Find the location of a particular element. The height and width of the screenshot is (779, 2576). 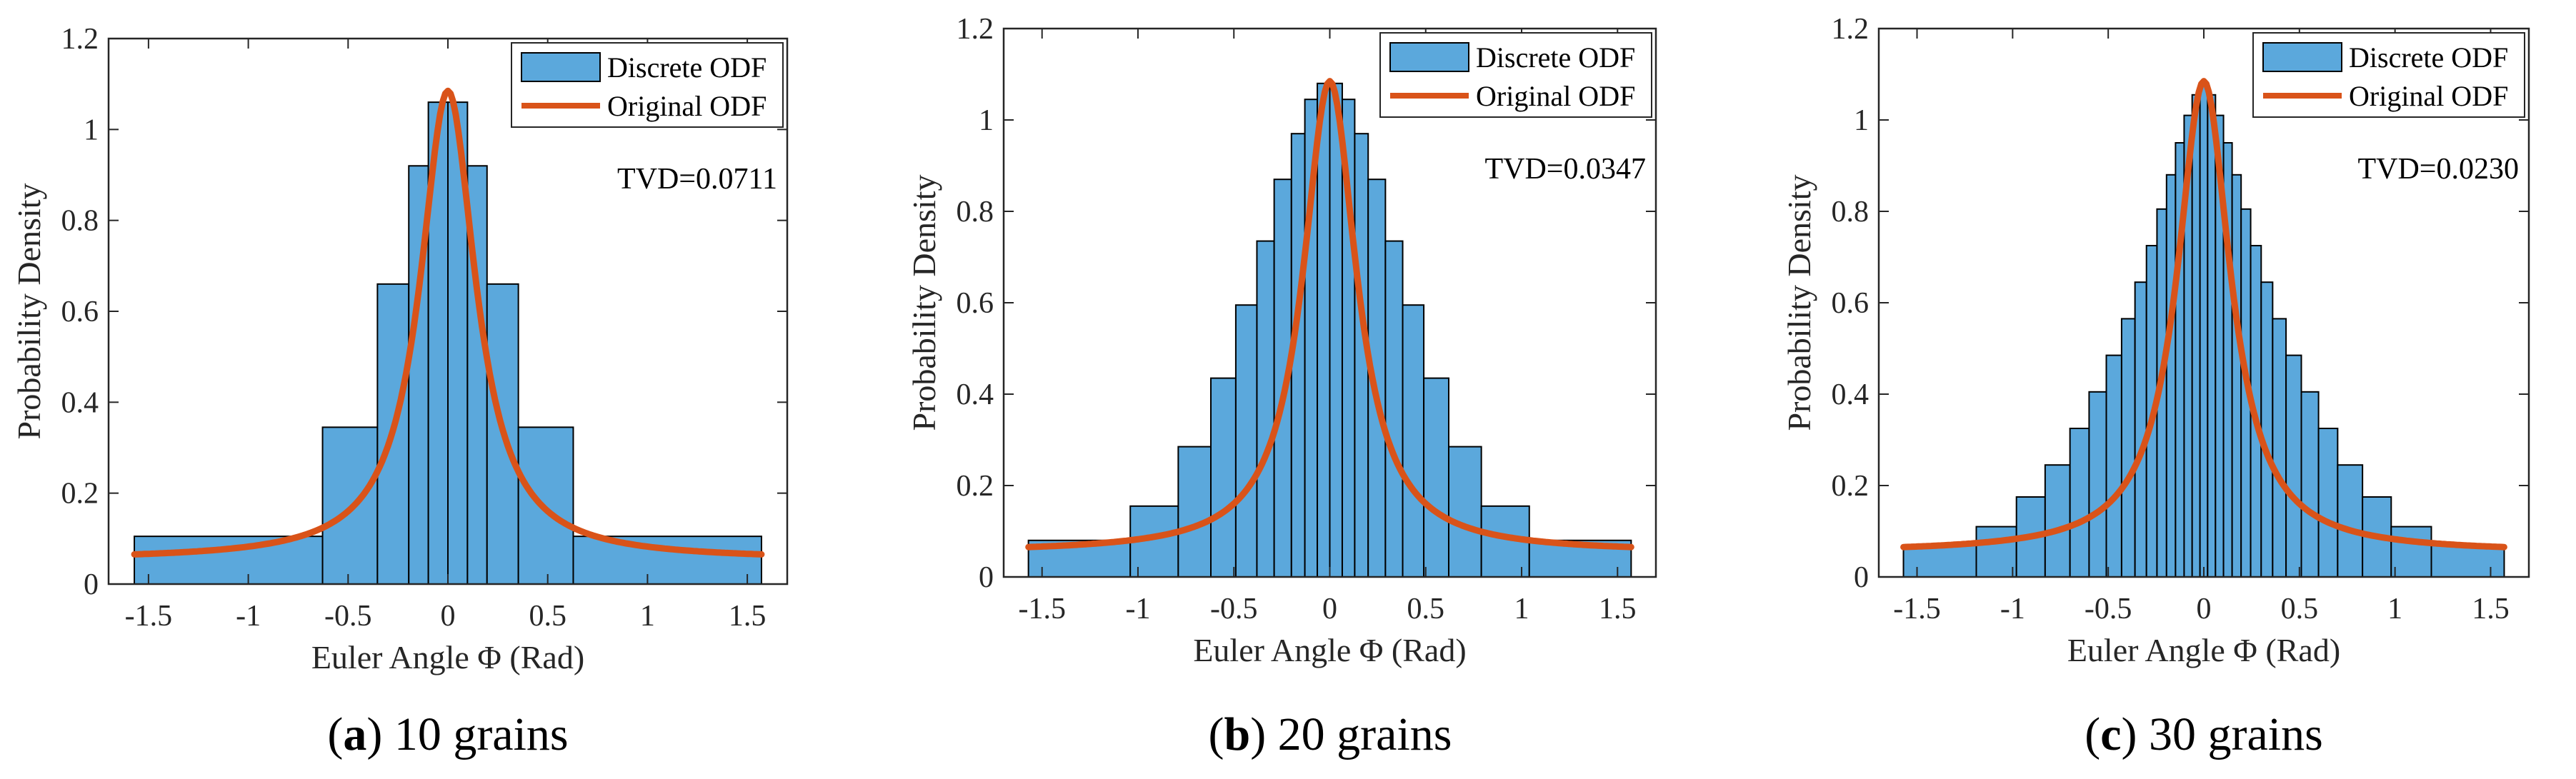

panel-caption: (b) 20 grains is located at coordinates (1331, 734).